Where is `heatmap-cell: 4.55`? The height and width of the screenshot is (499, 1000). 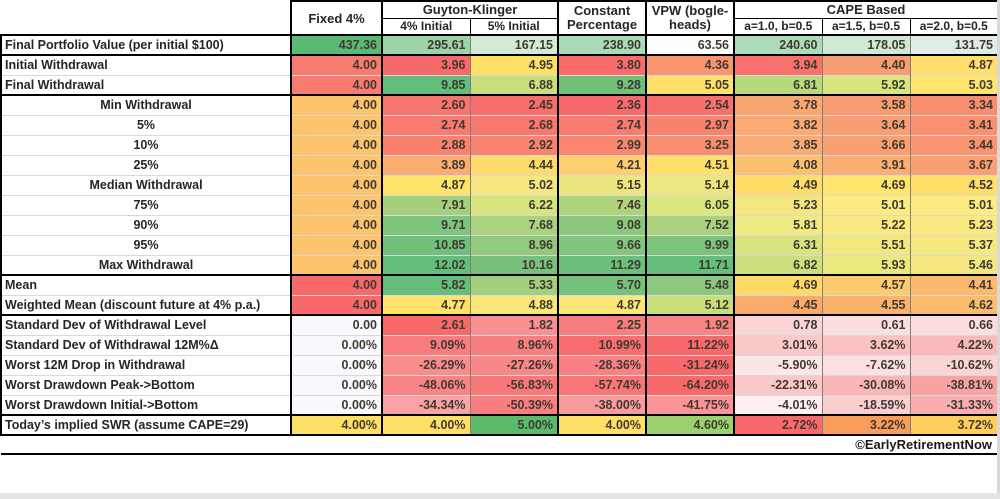
heatmap-cell: 4.55 is located at coordinates (866, 304).